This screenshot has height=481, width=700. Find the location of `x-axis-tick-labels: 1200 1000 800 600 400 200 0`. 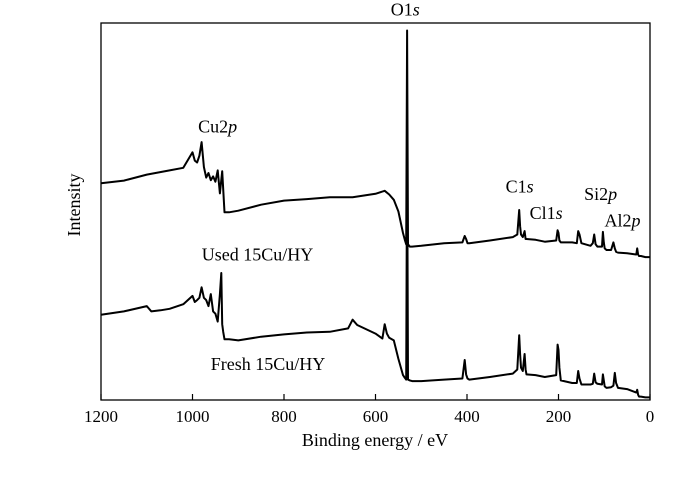

x-axis-tick-labels: 1200 1000 800 600 400 200 0 is located at coordinates (369, 416).